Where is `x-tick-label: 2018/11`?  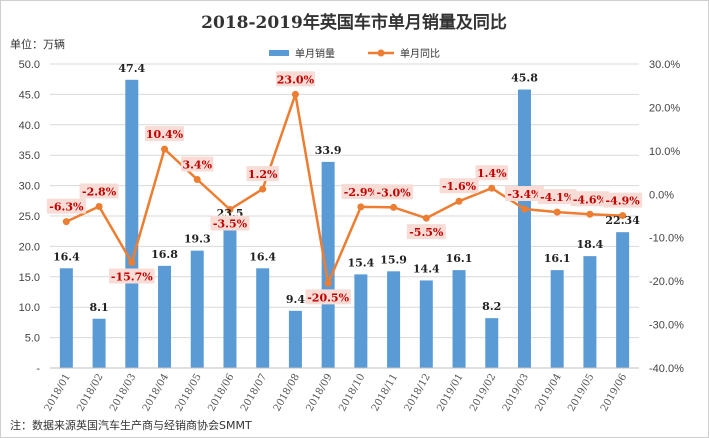 x-tick-label: 2018/11 is located at coordinates (385, 392).